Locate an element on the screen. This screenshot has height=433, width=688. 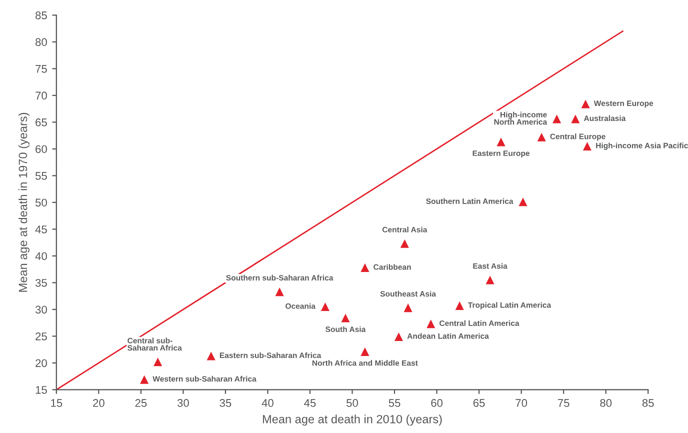
y-tick-label: 55 is located at coordinates (41, 176).